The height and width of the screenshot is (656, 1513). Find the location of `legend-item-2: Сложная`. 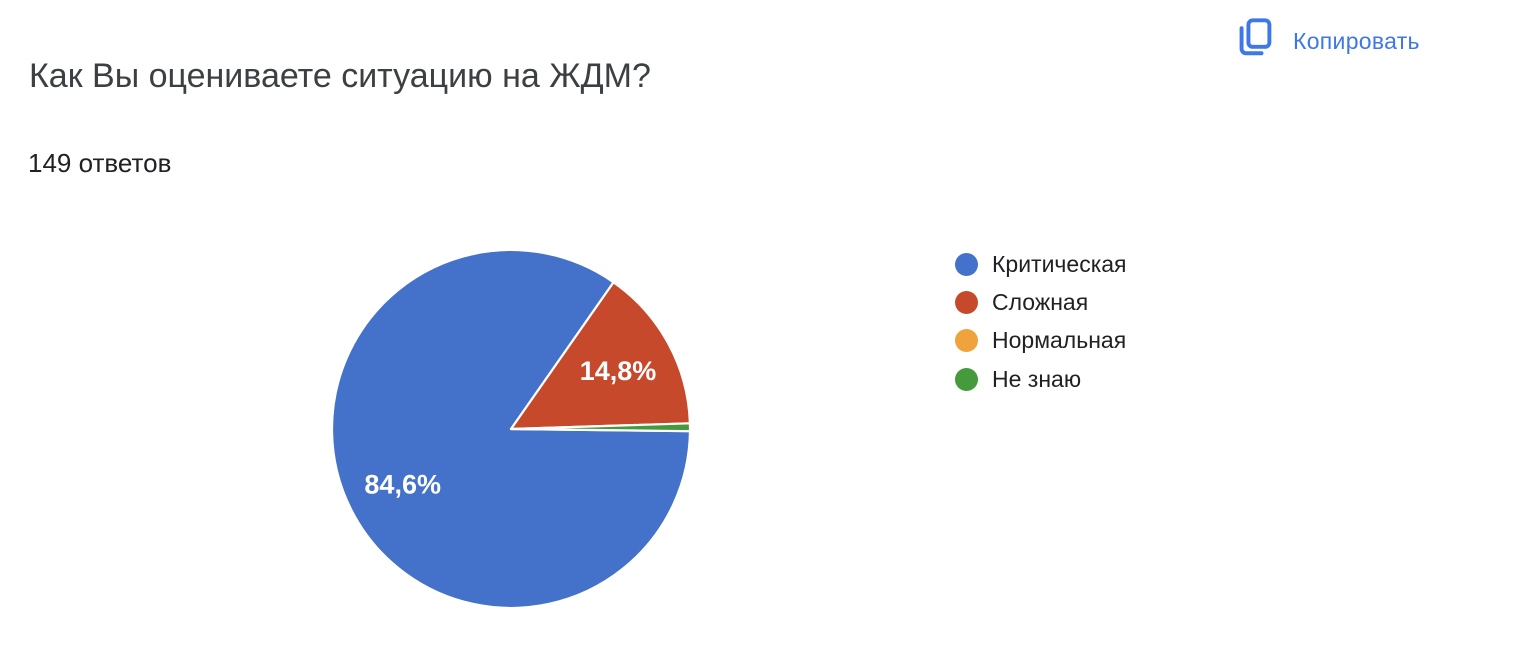

legend-item-2: Сложная is located at coordinates (1041, 302).